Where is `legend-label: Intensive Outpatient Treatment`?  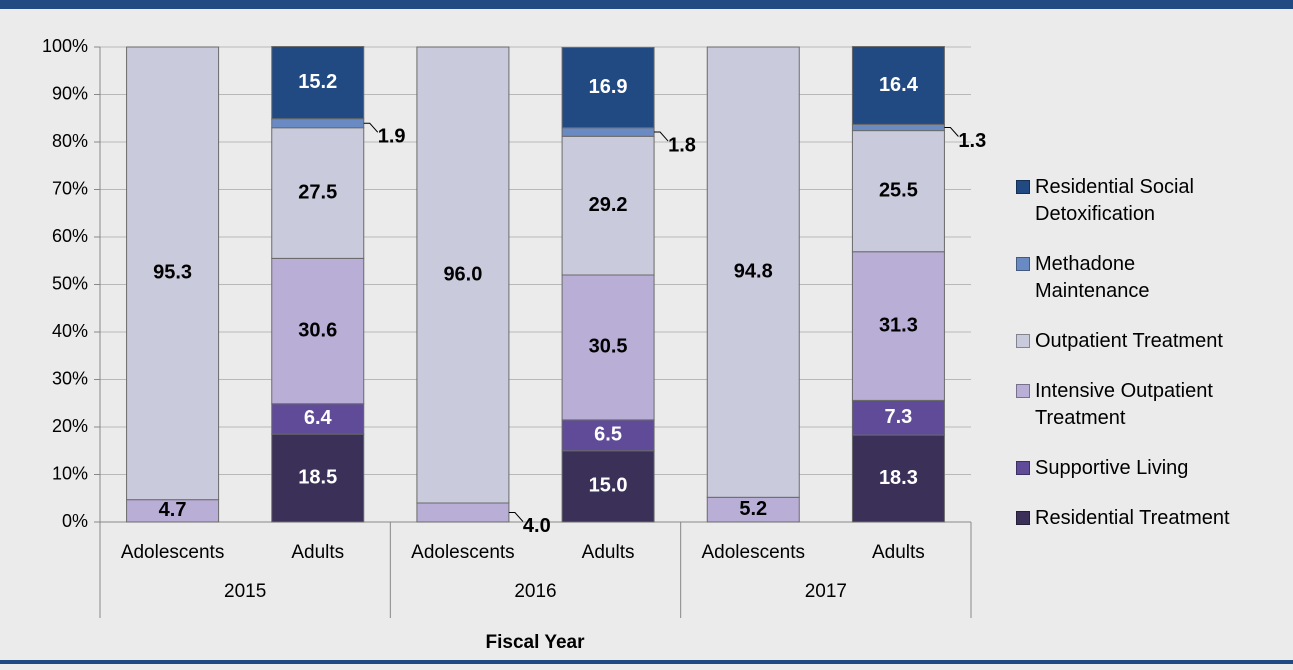 legend-label: Intensive Outpatient Treatment is located at coordinates (1124, 404).